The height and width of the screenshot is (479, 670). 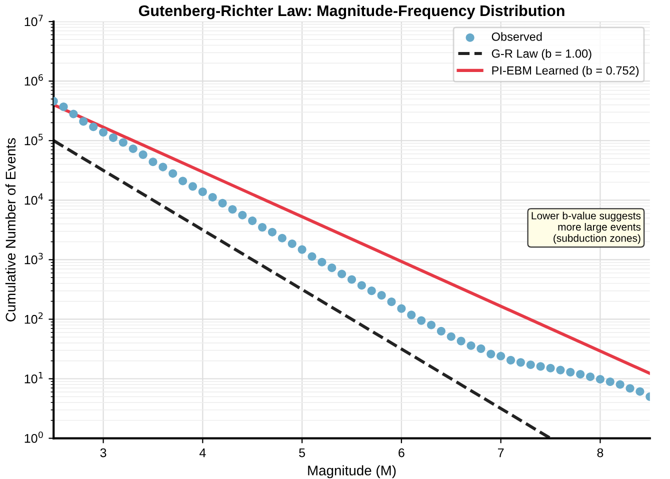 What do you see at coordinates (33, 258) in the screenshot?
I see `y-tick-label: 10$^{3}$` at bounding box center [33, 258].